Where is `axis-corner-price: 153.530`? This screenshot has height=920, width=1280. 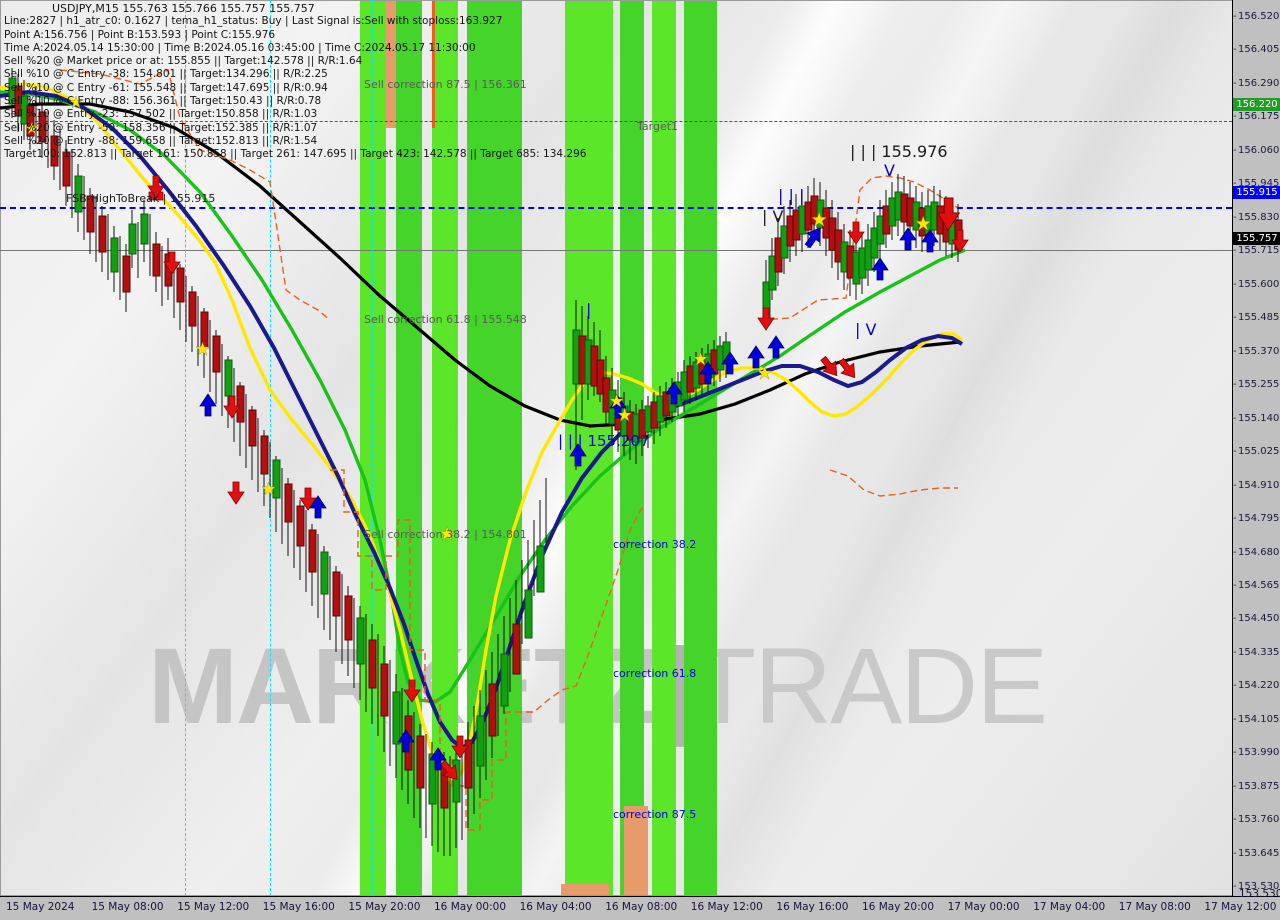
axis-corner-price: 153.530 is located at coordinates (1259, 894).